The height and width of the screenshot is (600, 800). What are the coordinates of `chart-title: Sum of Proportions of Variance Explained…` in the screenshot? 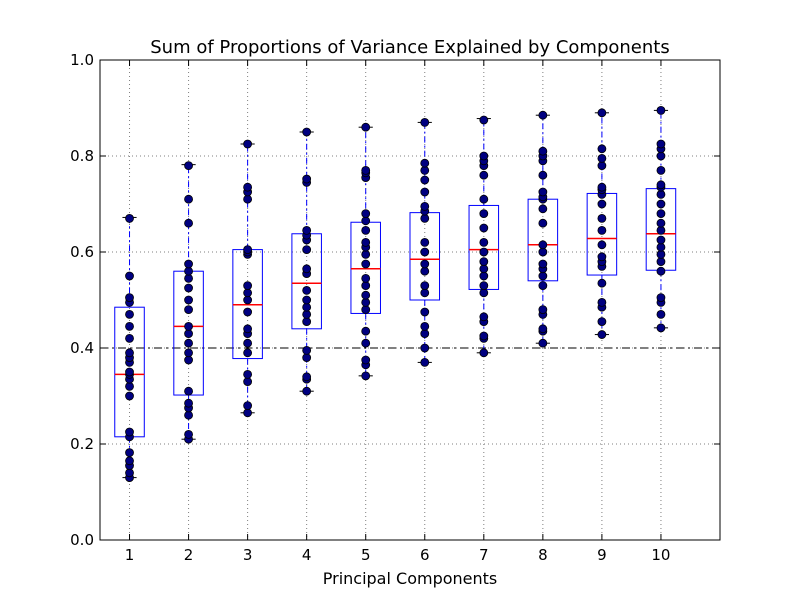 It's located at (409, 47).